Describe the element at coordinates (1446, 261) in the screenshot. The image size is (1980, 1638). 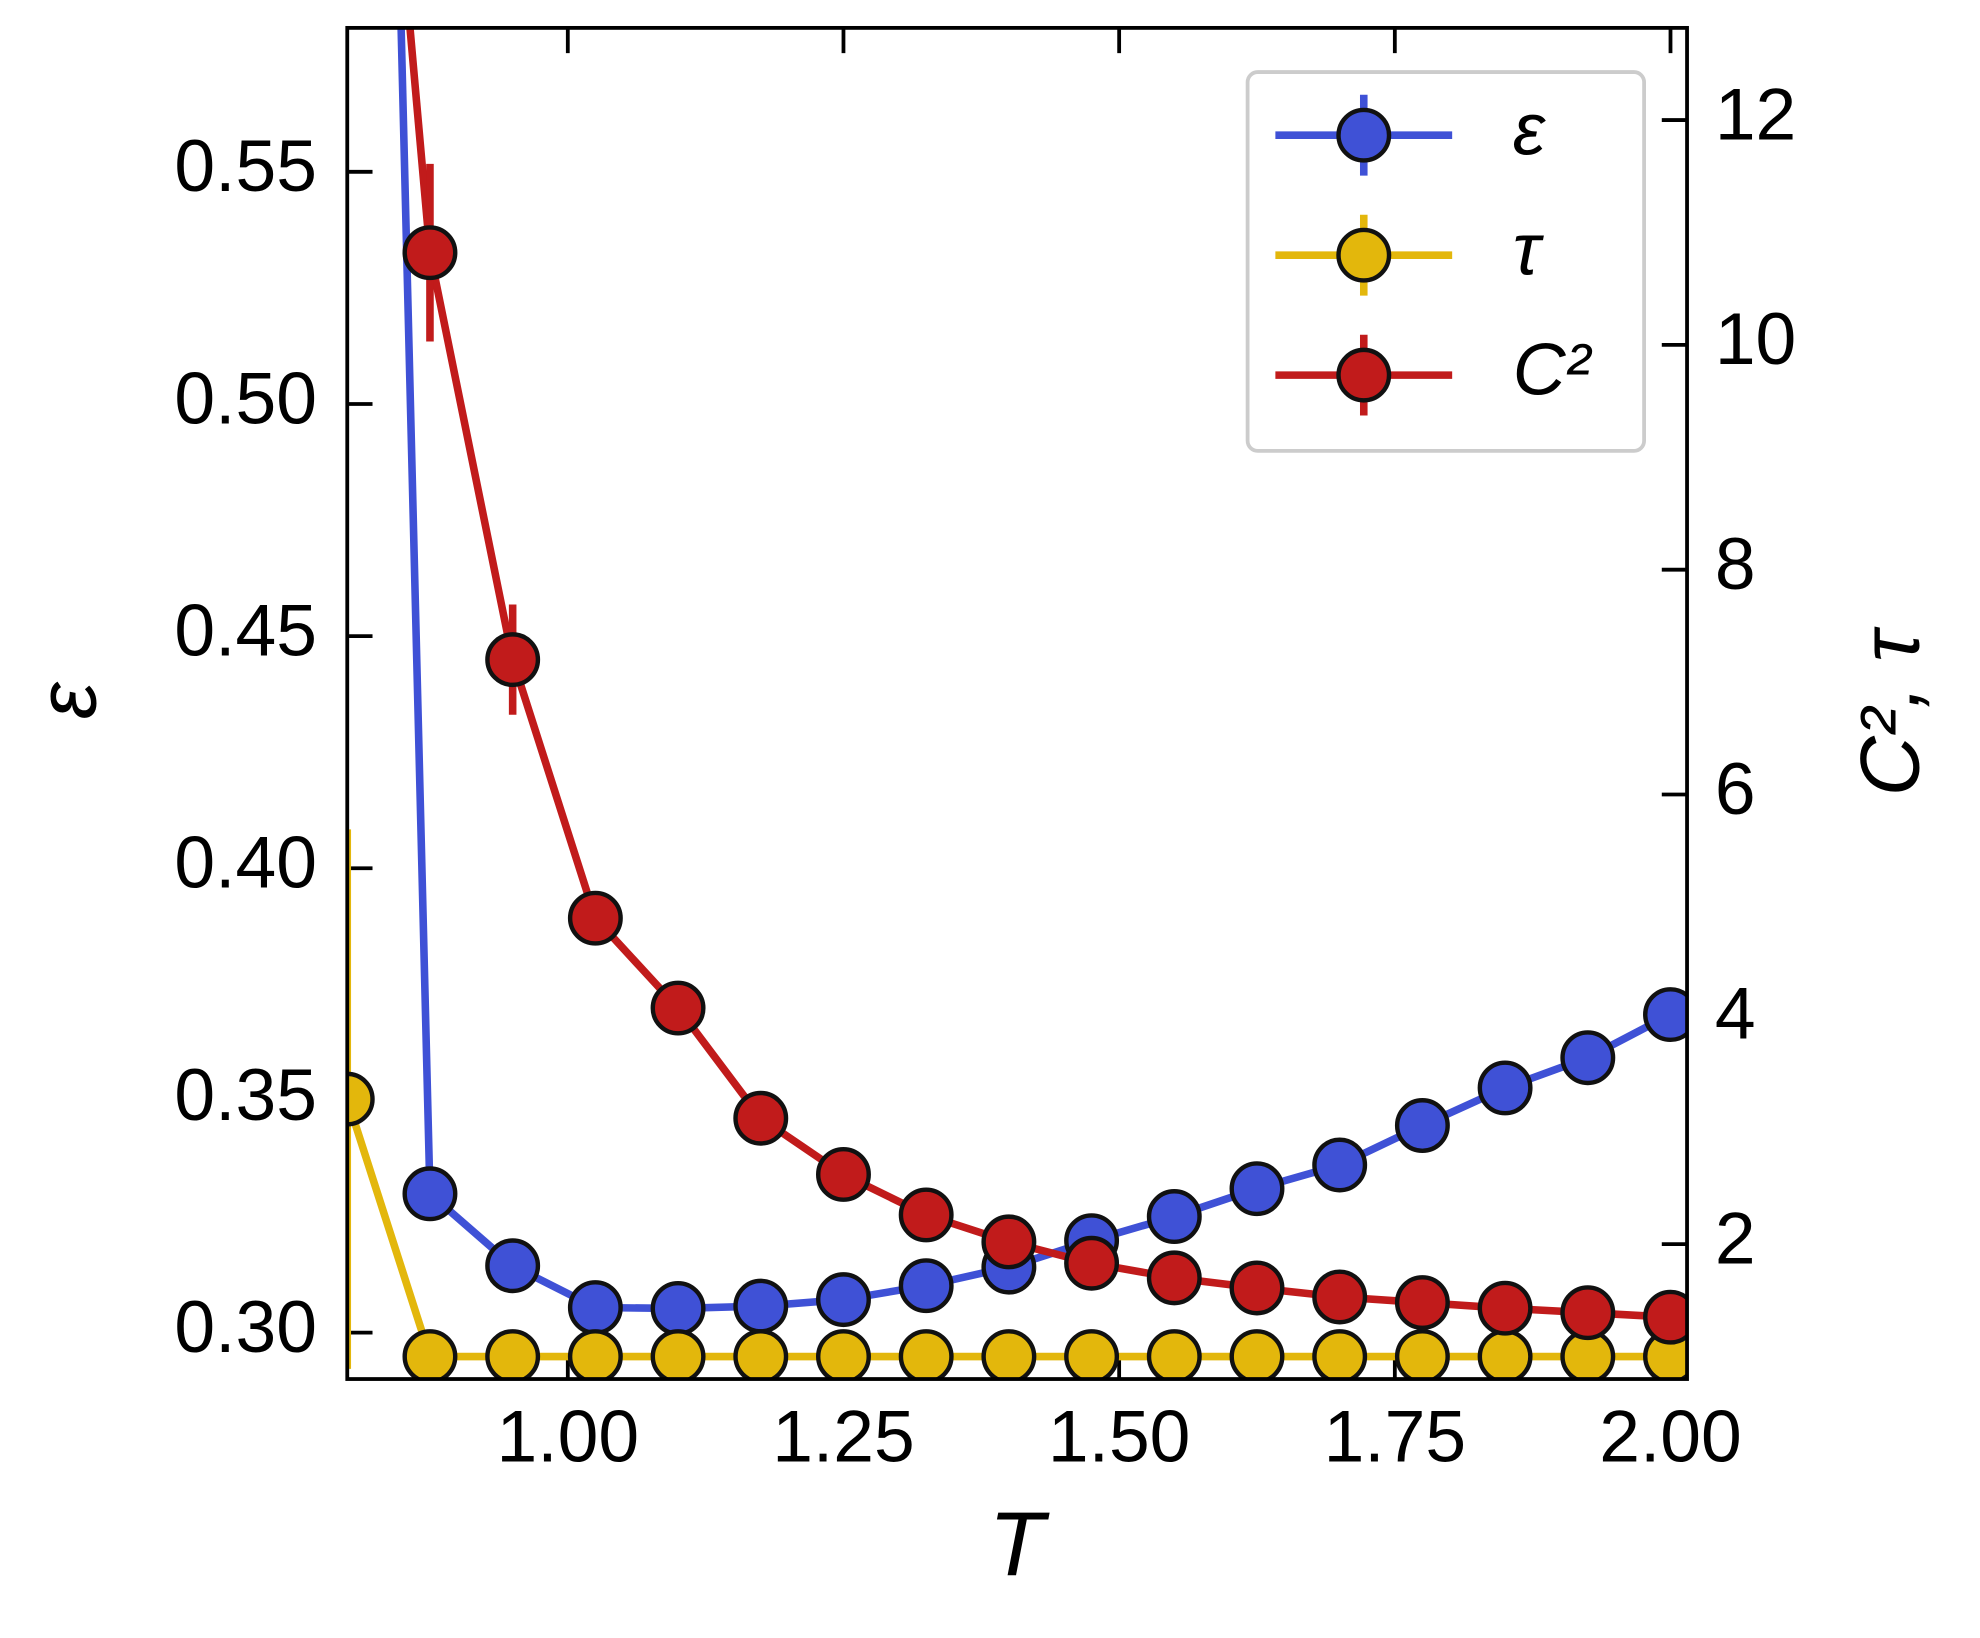
I see `legend: ετ C²` at that location.